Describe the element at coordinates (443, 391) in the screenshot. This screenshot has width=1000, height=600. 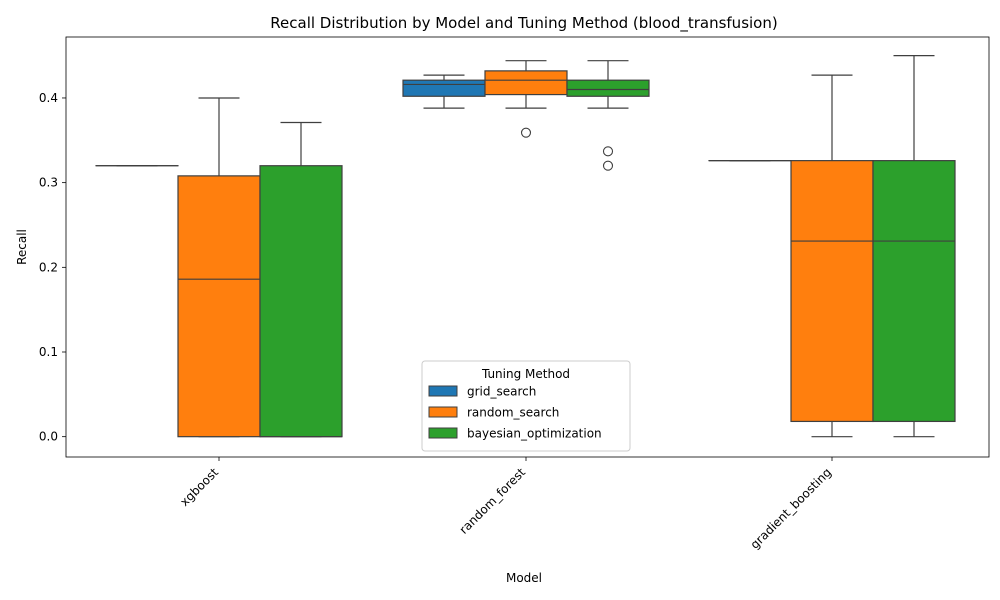
I see `legend-swatch-grid_search` at that location.